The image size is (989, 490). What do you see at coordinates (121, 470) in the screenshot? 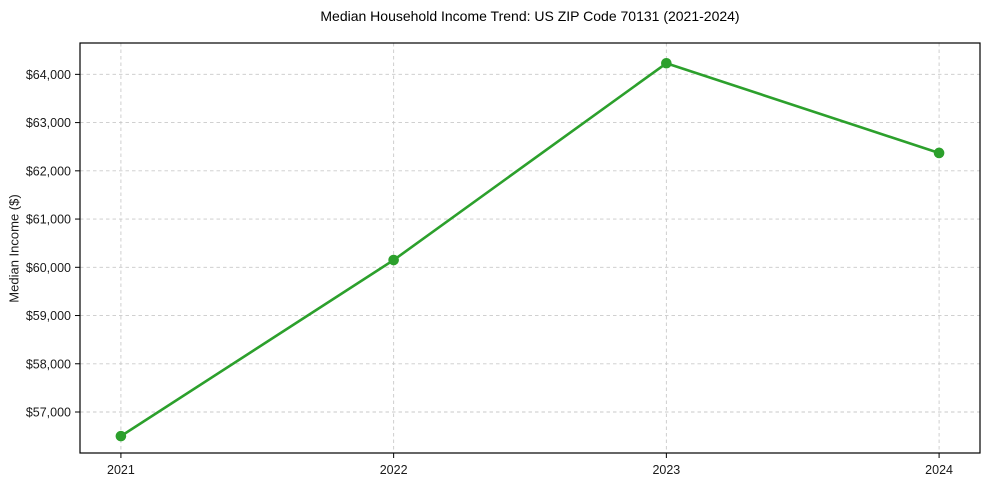
I see `x-tick-label: 2021` at bounding box center [121, 470].